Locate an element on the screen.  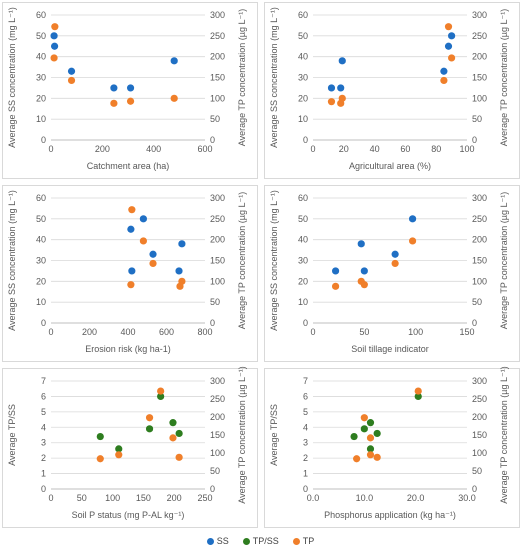
y-left-tick-label: 5 is located at coordinates (305, 412).